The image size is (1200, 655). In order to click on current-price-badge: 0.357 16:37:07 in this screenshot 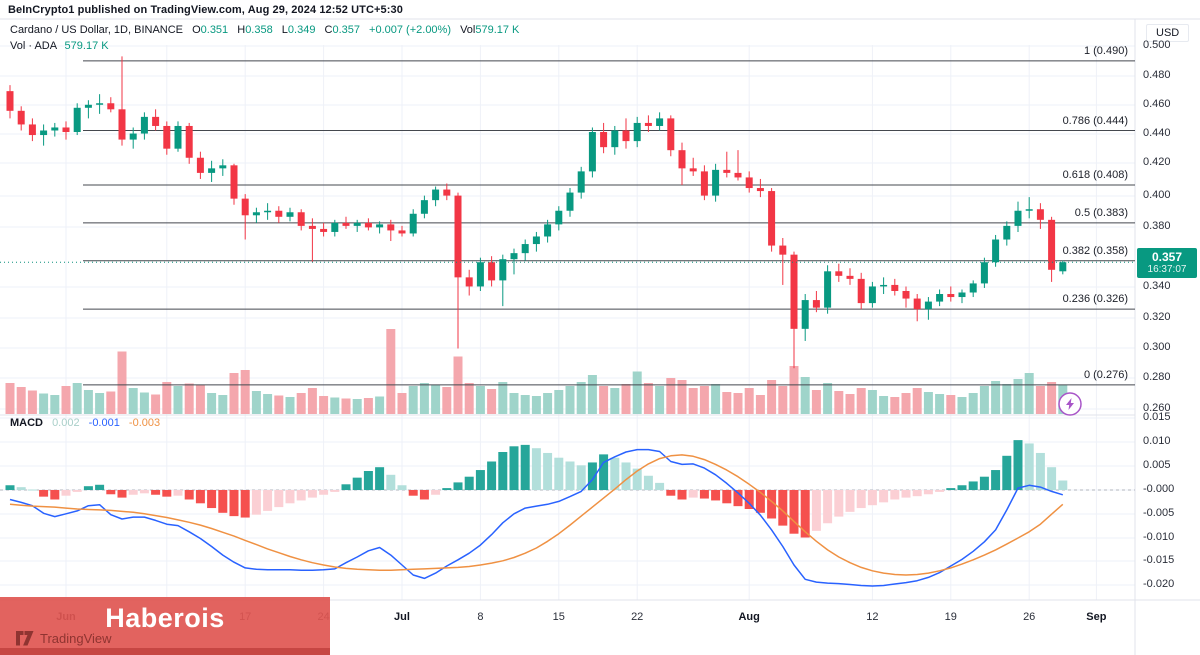, I will do `click(1167, 263)`.